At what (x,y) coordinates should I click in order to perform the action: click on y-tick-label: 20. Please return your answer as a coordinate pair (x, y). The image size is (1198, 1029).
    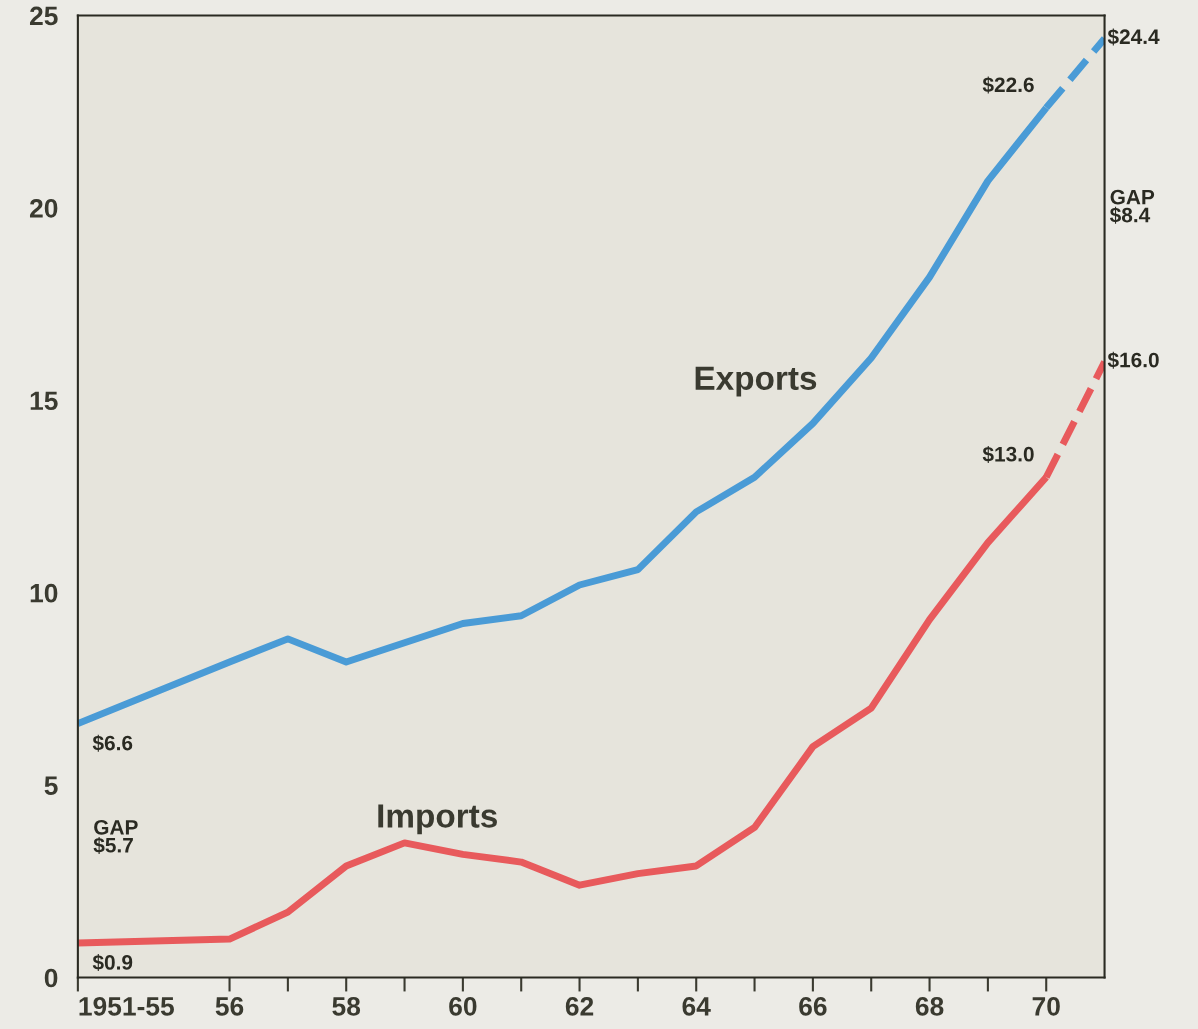
    Looking at the image, I should click on (43, 208).